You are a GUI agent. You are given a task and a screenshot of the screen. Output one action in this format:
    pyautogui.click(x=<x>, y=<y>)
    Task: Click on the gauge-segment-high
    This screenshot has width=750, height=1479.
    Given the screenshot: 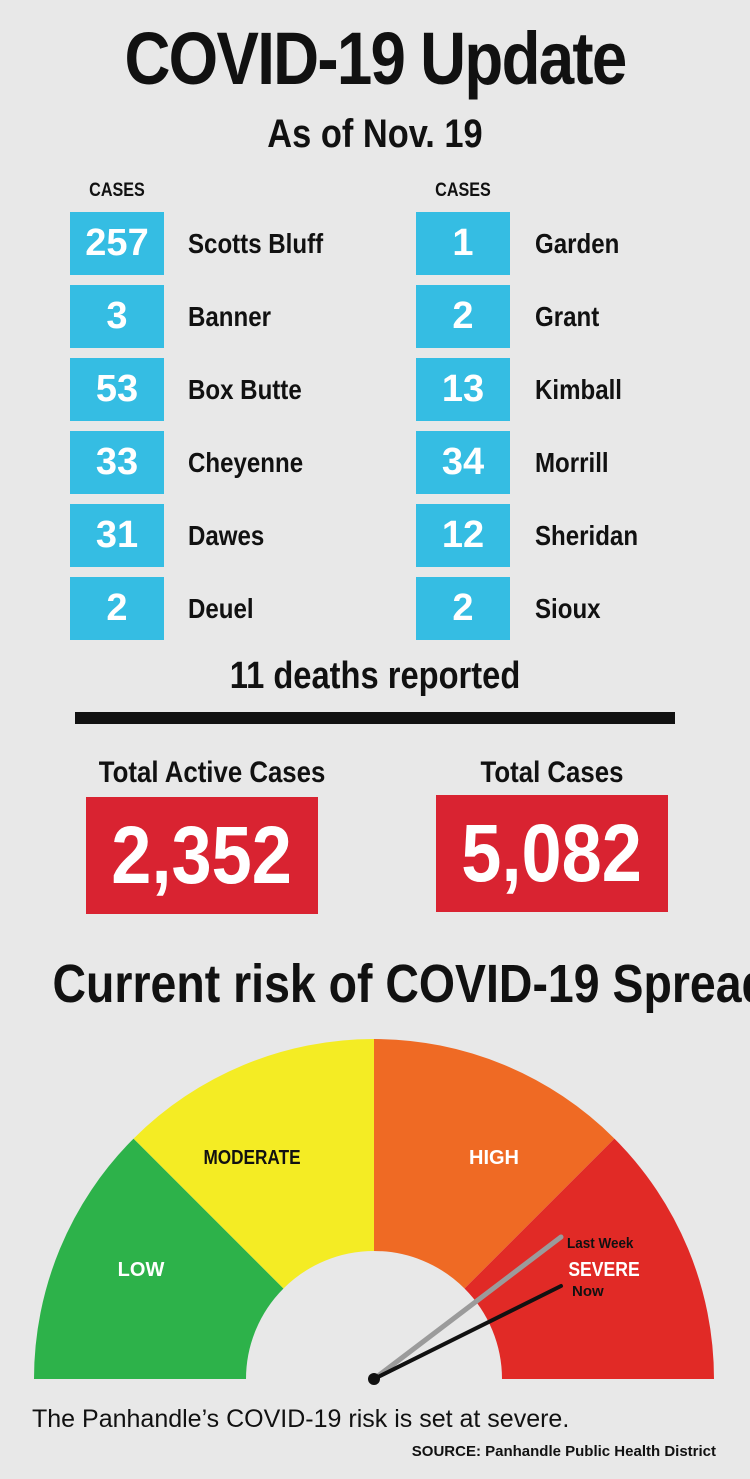 What is the action you would take?
    pyautogui.click(x=494, y=1164)
    